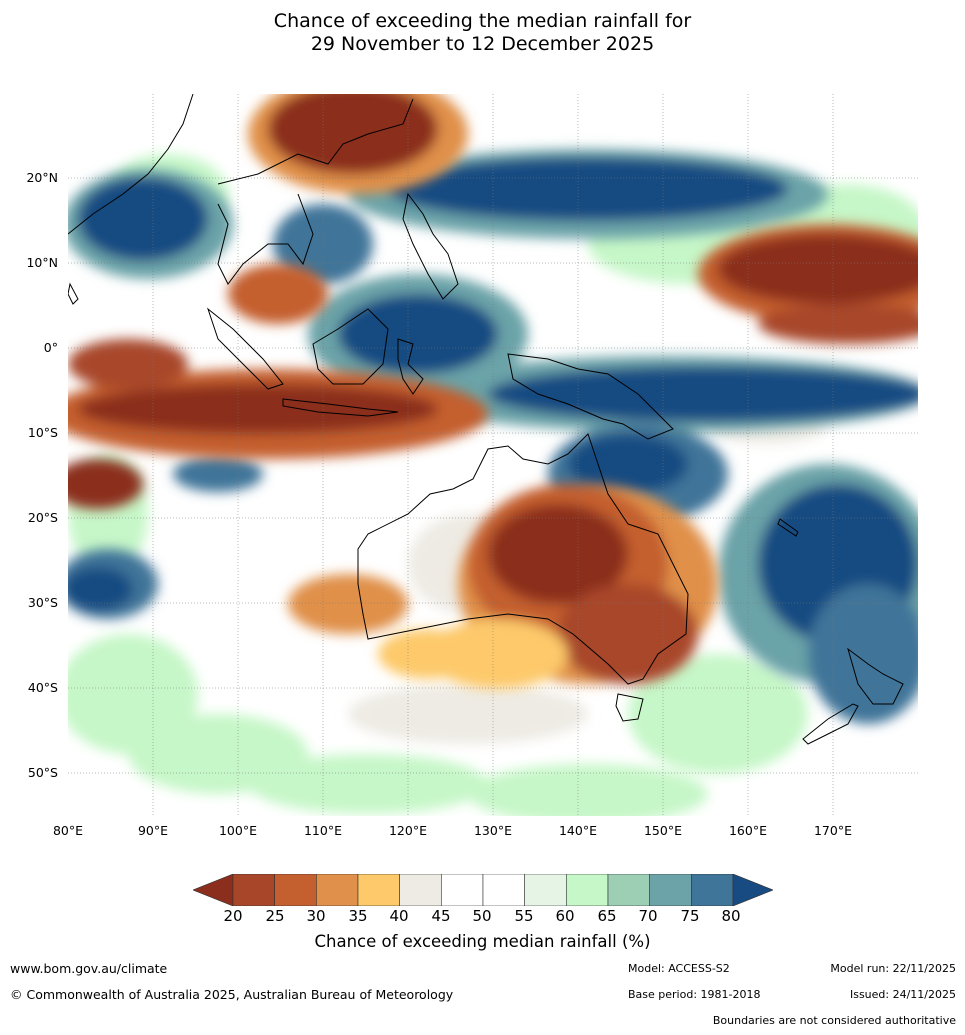 The image size is (965, 1035). I want to click on colorbar-tick-65: 65, so click(607, 916).